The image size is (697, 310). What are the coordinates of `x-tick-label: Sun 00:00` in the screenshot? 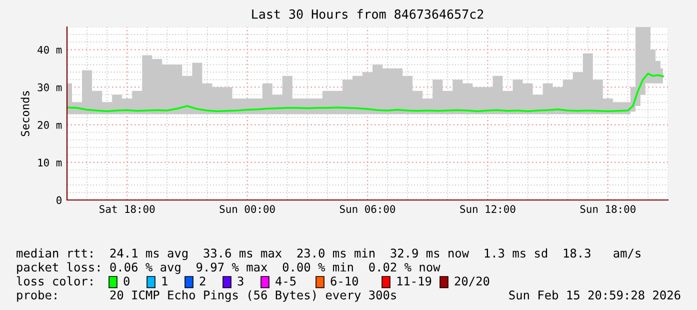 It's located at (247, 209).